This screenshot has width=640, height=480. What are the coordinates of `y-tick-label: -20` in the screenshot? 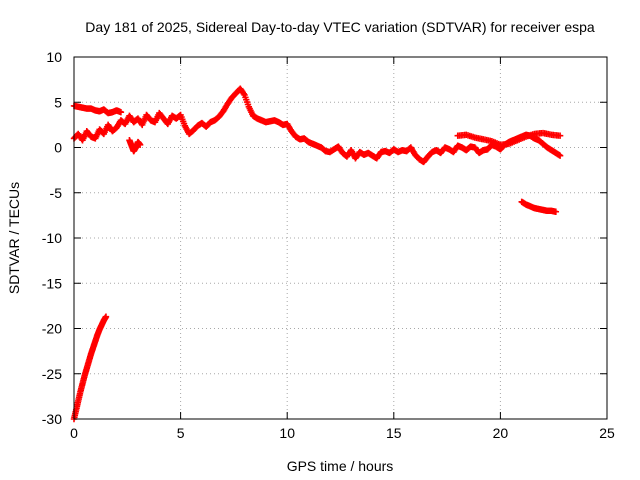 It's located at (52, 329).